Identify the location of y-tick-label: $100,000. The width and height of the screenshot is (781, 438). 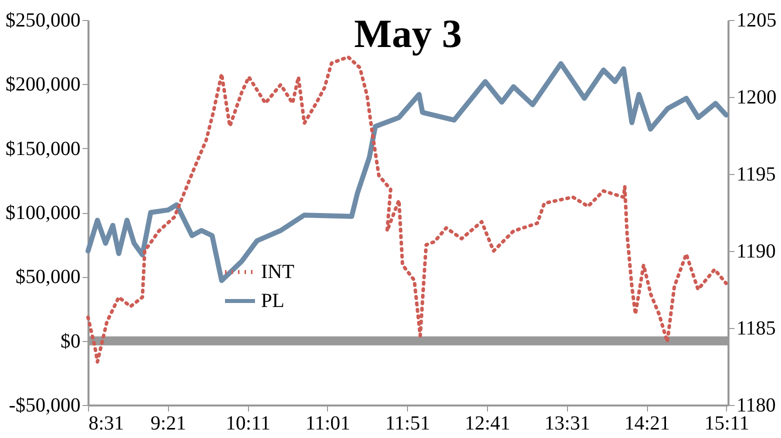
(43, 213).